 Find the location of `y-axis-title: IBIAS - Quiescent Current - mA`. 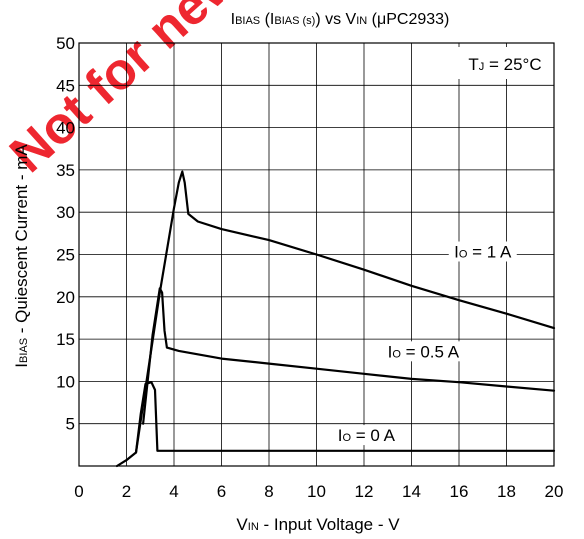

y-axis-title: IBIAS - Quiescent Current - mA is located at coordinates (21, 256).